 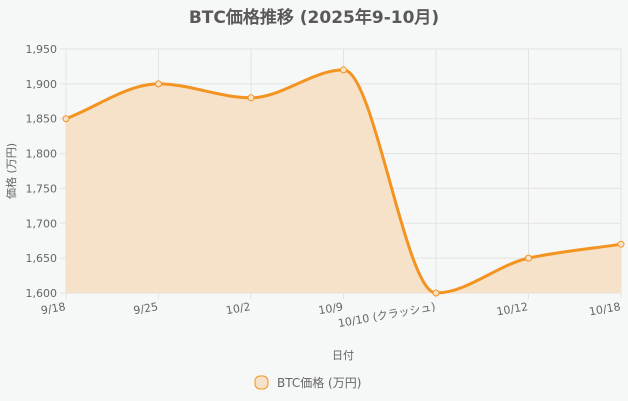 I want to click on y-axis-title: 価格 (万円), so click(x=11, y=171).